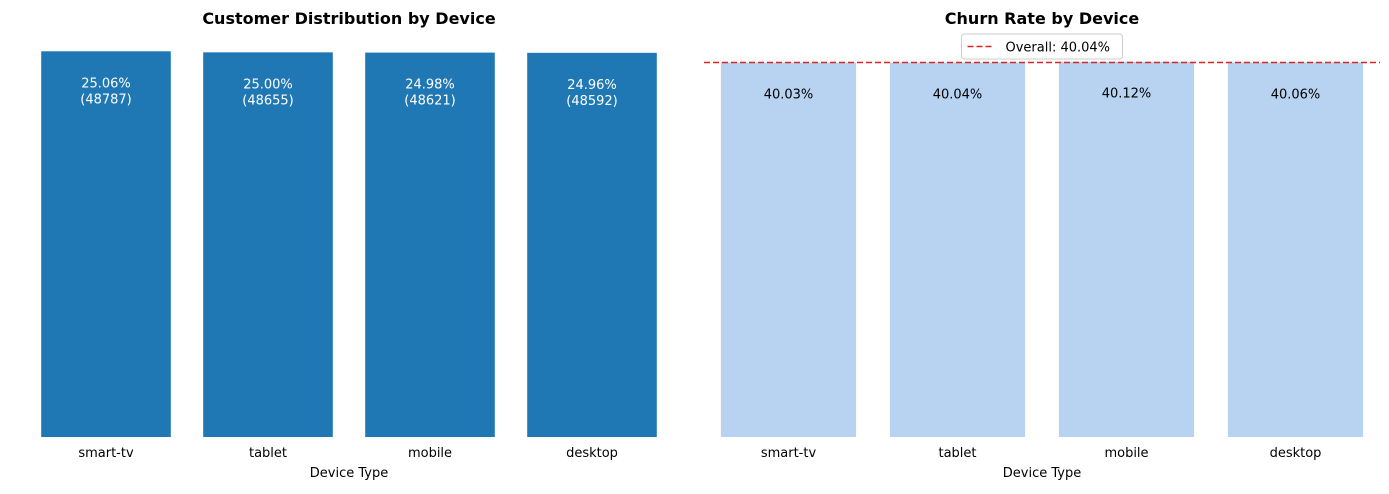 The height and width of the screenshot is (494, 1389). I want to click on data-label-mobile: 24.98% (48621), so click(430, 93).